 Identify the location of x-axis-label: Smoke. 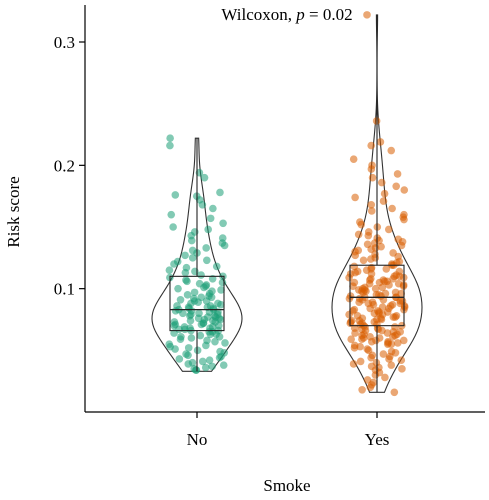
(286, 485).